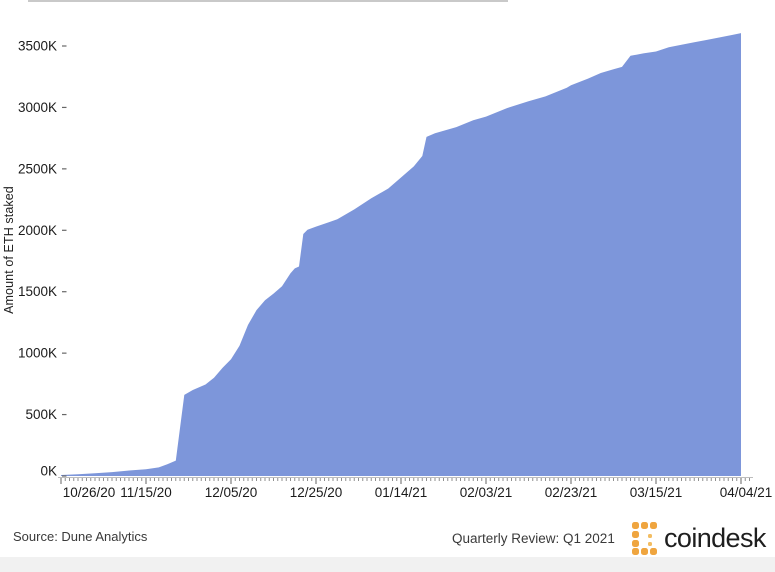  Describe the element at coordinates (146, 492) in the screenshot. I see `x-tick-label: 11/15/20` at that location.